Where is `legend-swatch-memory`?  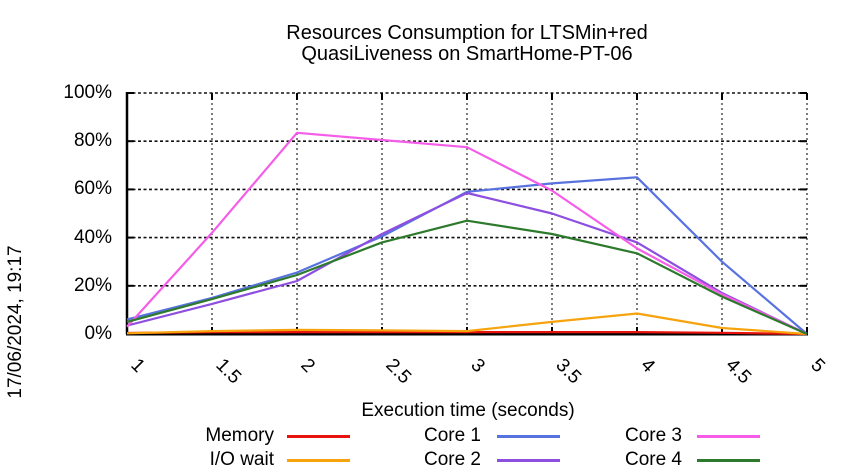 legend-swatch-memory is located at coordinates (318, 436).